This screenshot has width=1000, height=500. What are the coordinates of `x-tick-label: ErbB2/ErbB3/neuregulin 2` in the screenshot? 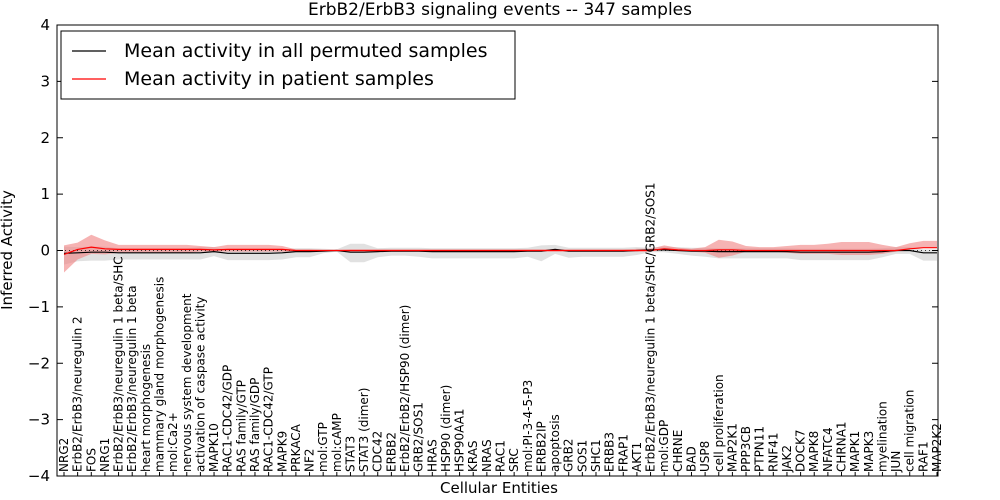 It's located at (78, 394).